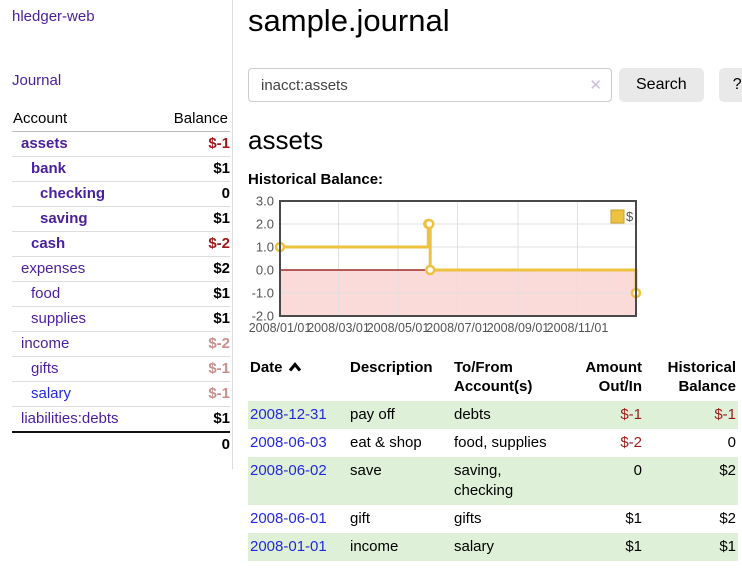 The image size is (742, 582). I want to click on chart-y-tick-label: 3.0, so click(265, 201).